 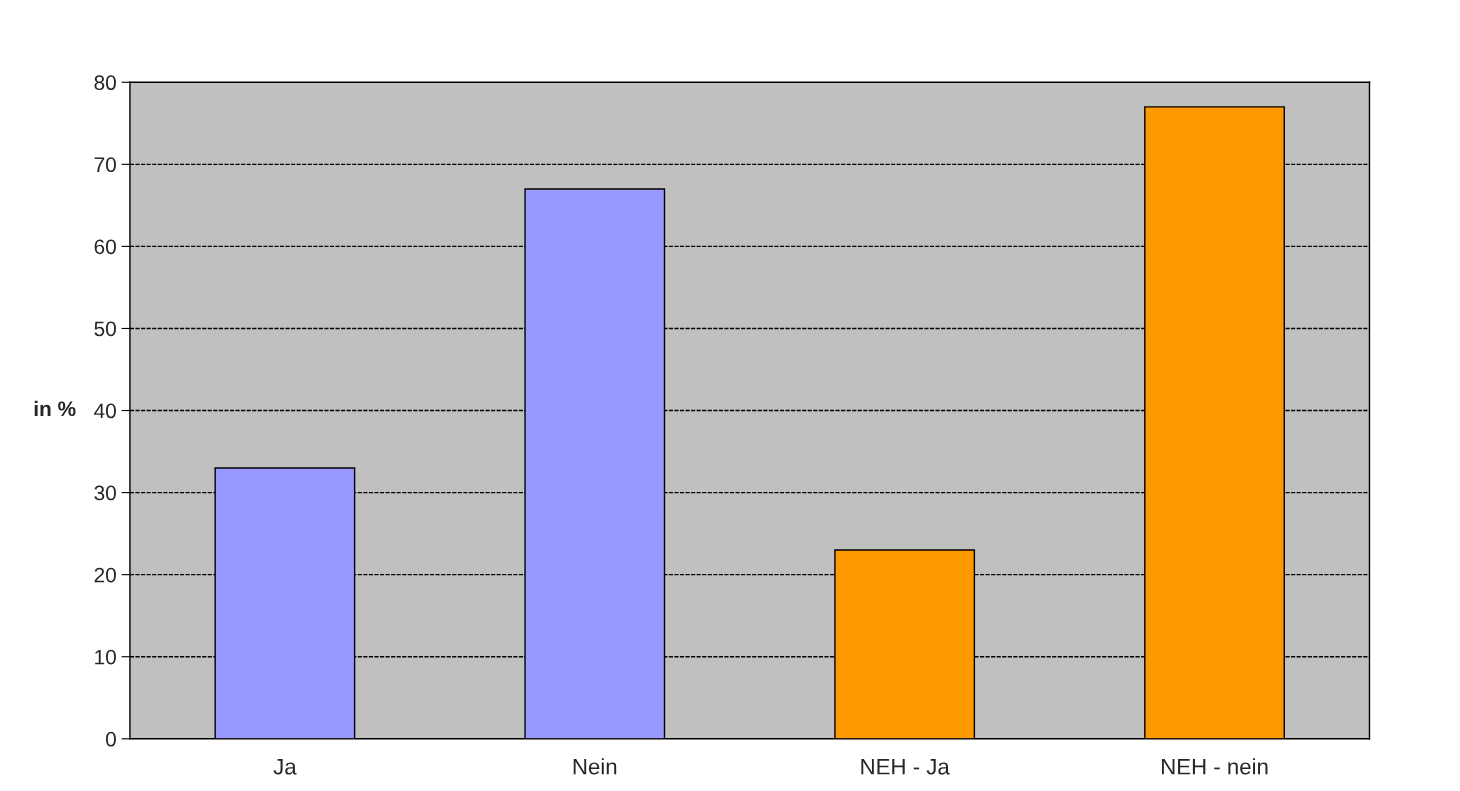 I want to click on x-tick-label: Nein, so click(x=595, y=766).